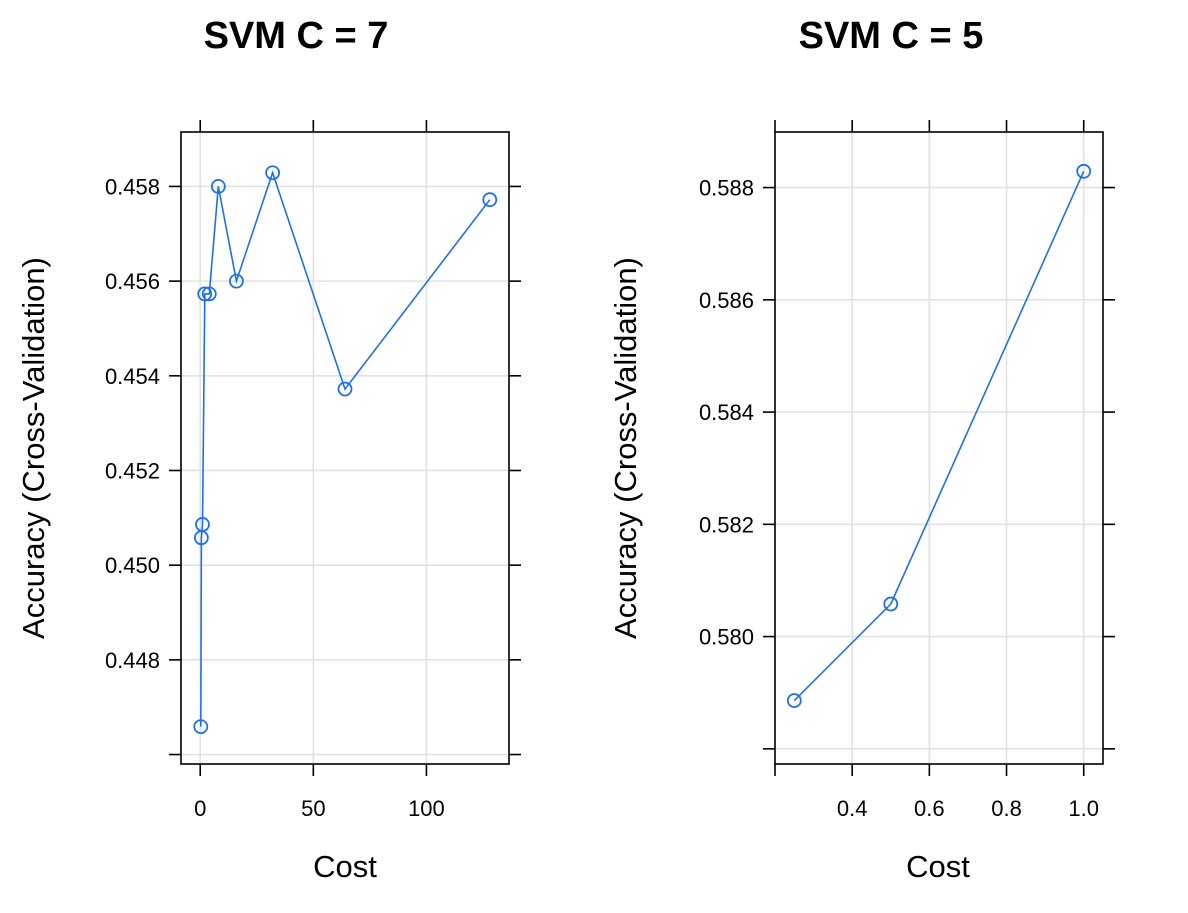 The image size is (1188, 913). What do you see at coordinates (132, 281) in the screenshot?
I see `y-tick-label: 0.456` at bounding box center [132, 281].